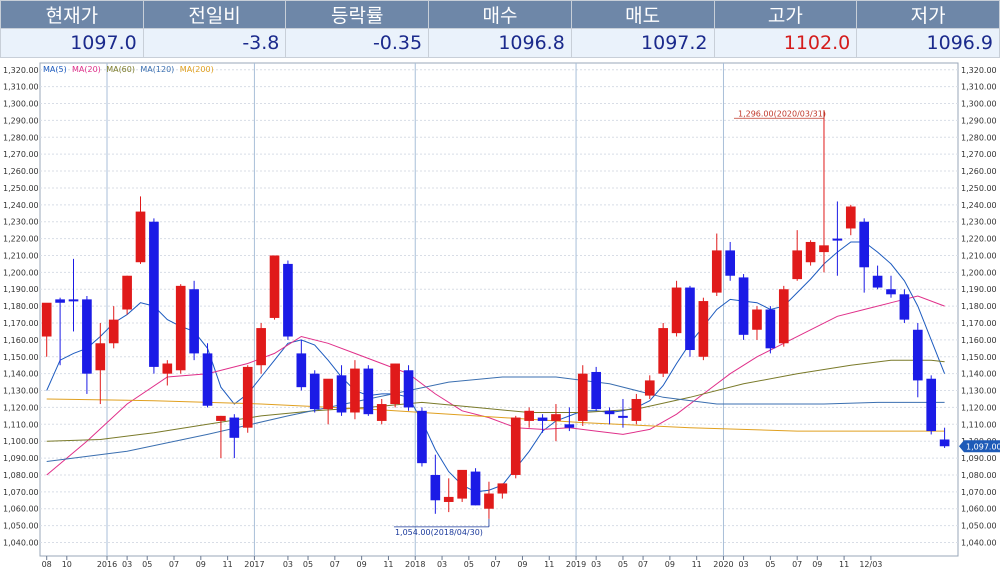  What do you see at coordinates (983, 446) in the screenshot?
I see `last-price-label: 1,097.00` at bounding box center [983, 446].